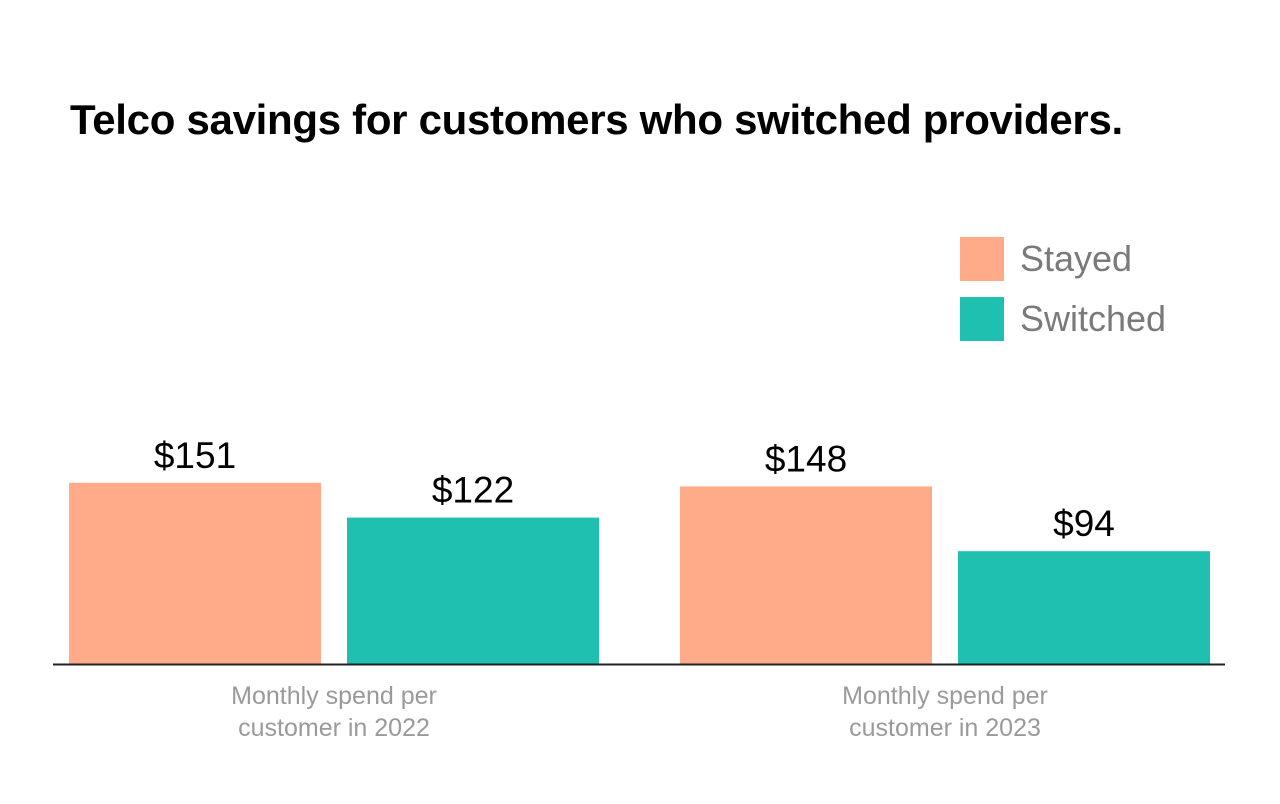 This screenshot has height=804, width=1280. What do you see at coordinates (1093, 318) in the screenshot?
I see `legend-label-switched: Switched` at bounding box center [1093, 318].